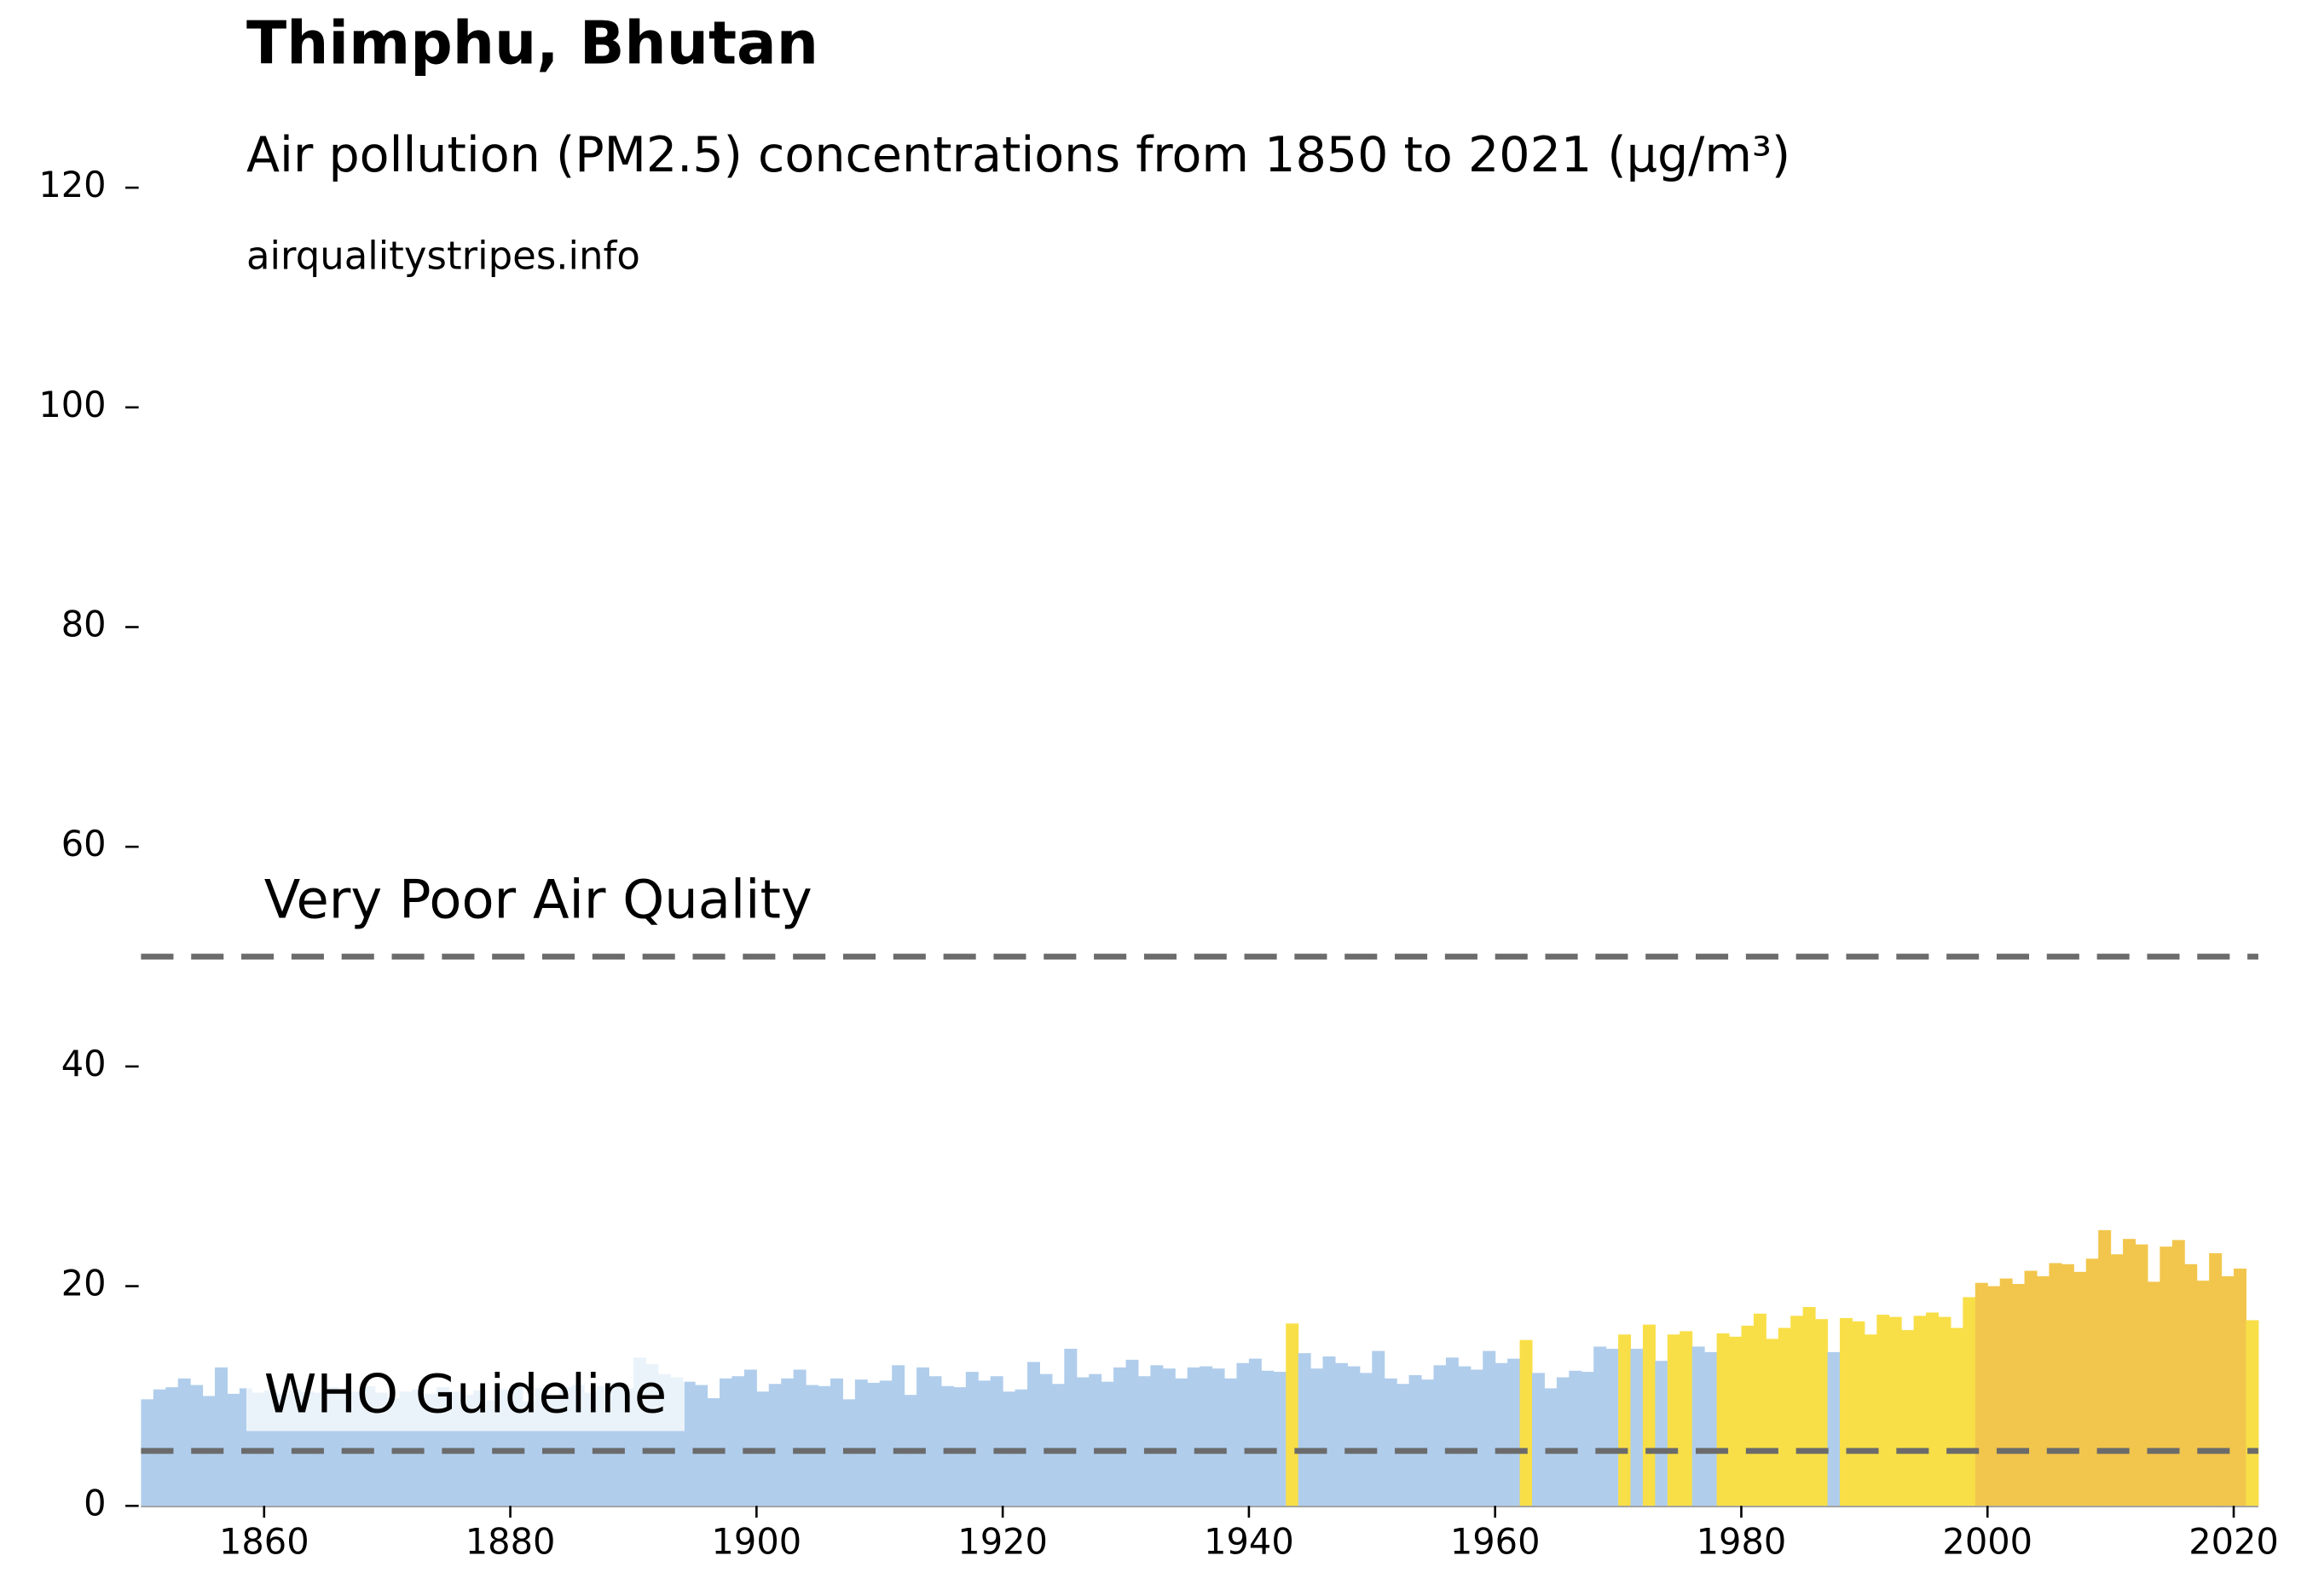 The image size is (2307, 1596). Describe the element at coordinates (264, 1541) in the screenshot. I see `x-tick-label: 1860` at that location.